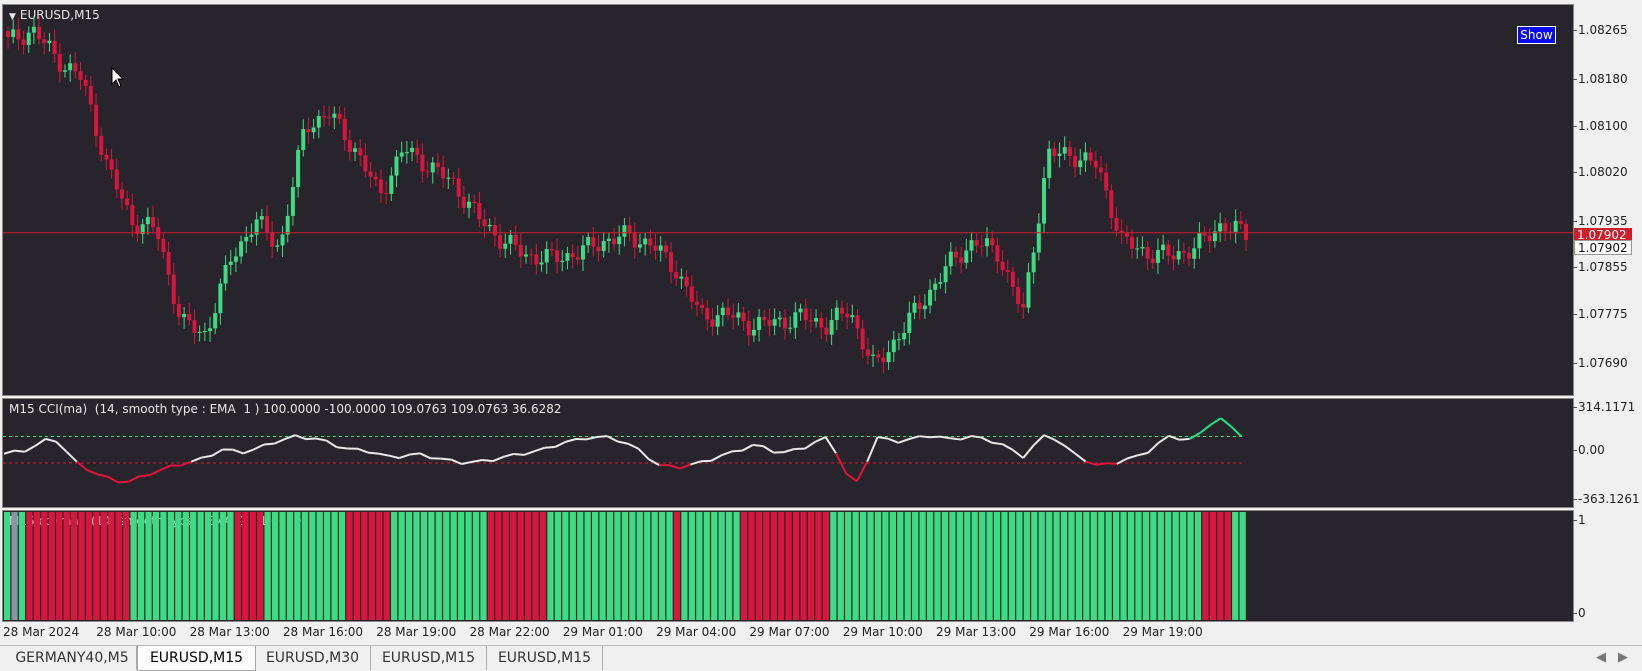 This screenshot has width=1642, height=671. I want to click on cci-scale: 314.1171 0.00 -363.1261, so click(1608, 453).